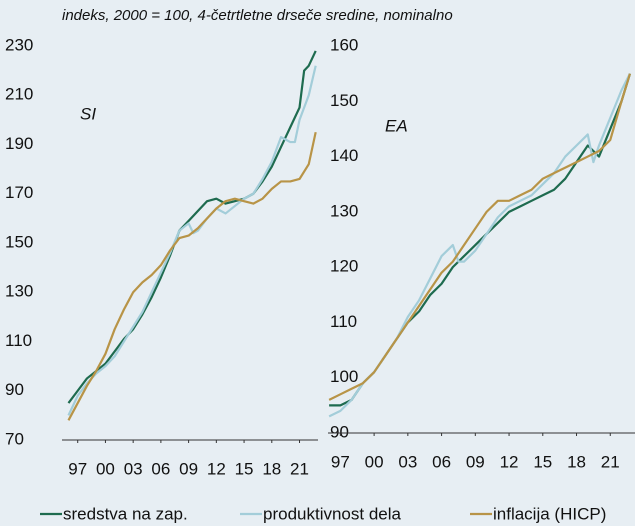 The image size is (635, 526). I want to click on y-tick-label: 140, so click(344, 155).